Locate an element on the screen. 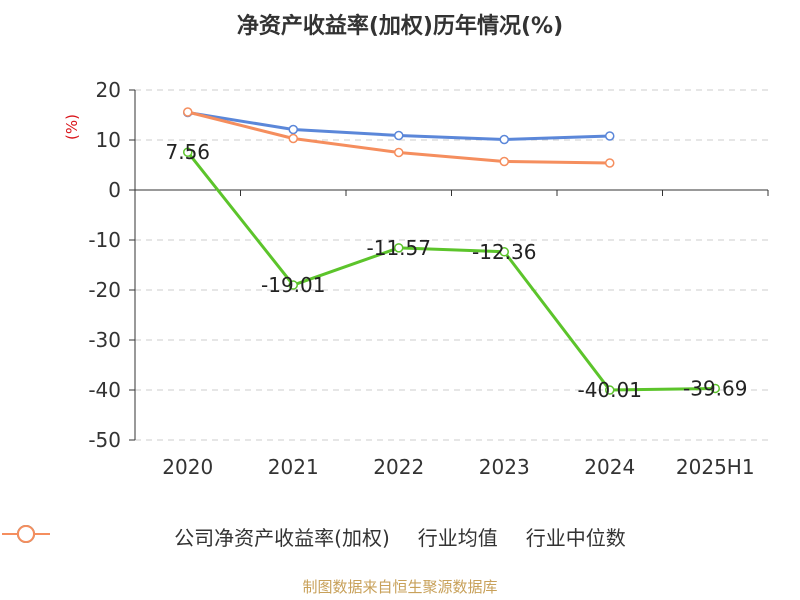 The image size is (800, 600). data-label: -11.57 is located at coordinates (399, 248).